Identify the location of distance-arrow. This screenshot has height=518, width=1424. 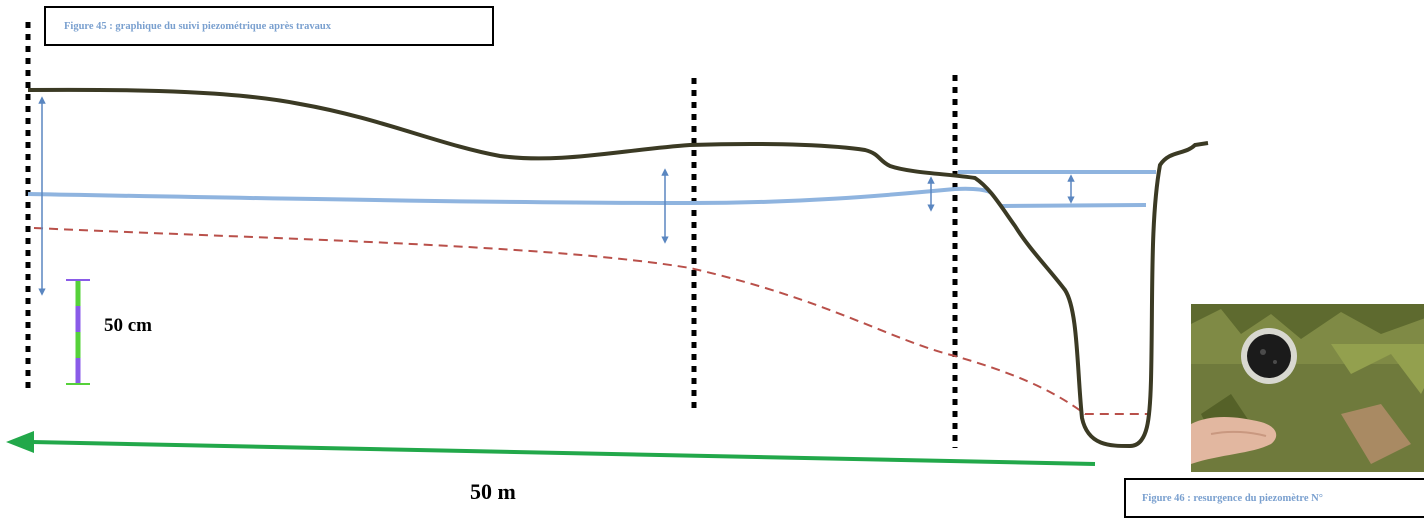
(551, 448).